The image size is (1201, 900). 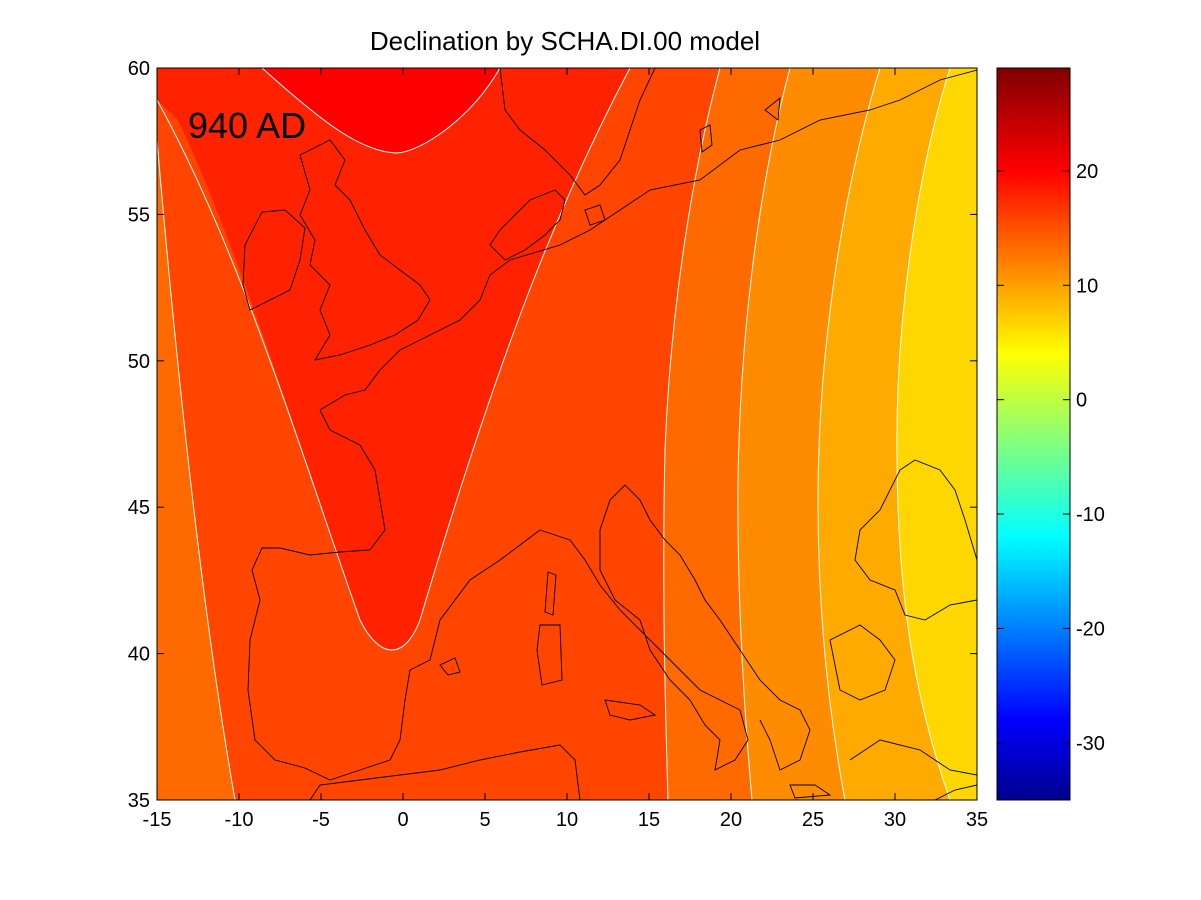 What do you see at coordinates (577, 132) in the screenshot?
I see `coast-scandinavia` at bounding box center [577, 132].